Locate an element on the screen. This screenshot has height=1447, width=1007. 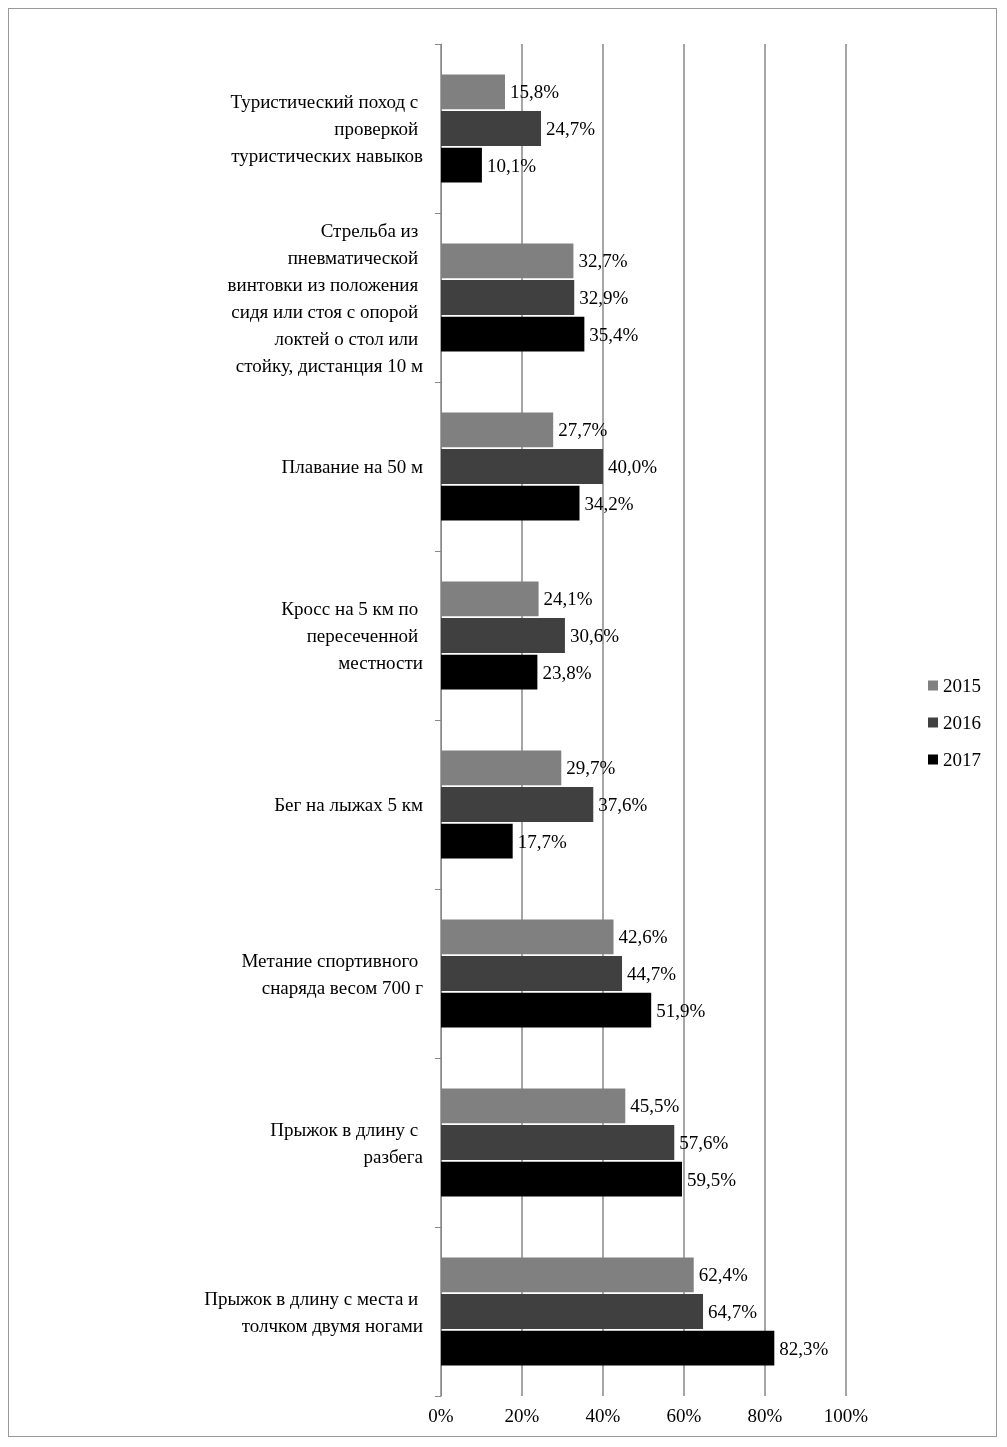
y-tick-label: Стрельба из пневматической винтовки из положения сидя или стоя с опорой локтей о стол или стойку, дистанция 10 м is located at coordinates (325, 297).